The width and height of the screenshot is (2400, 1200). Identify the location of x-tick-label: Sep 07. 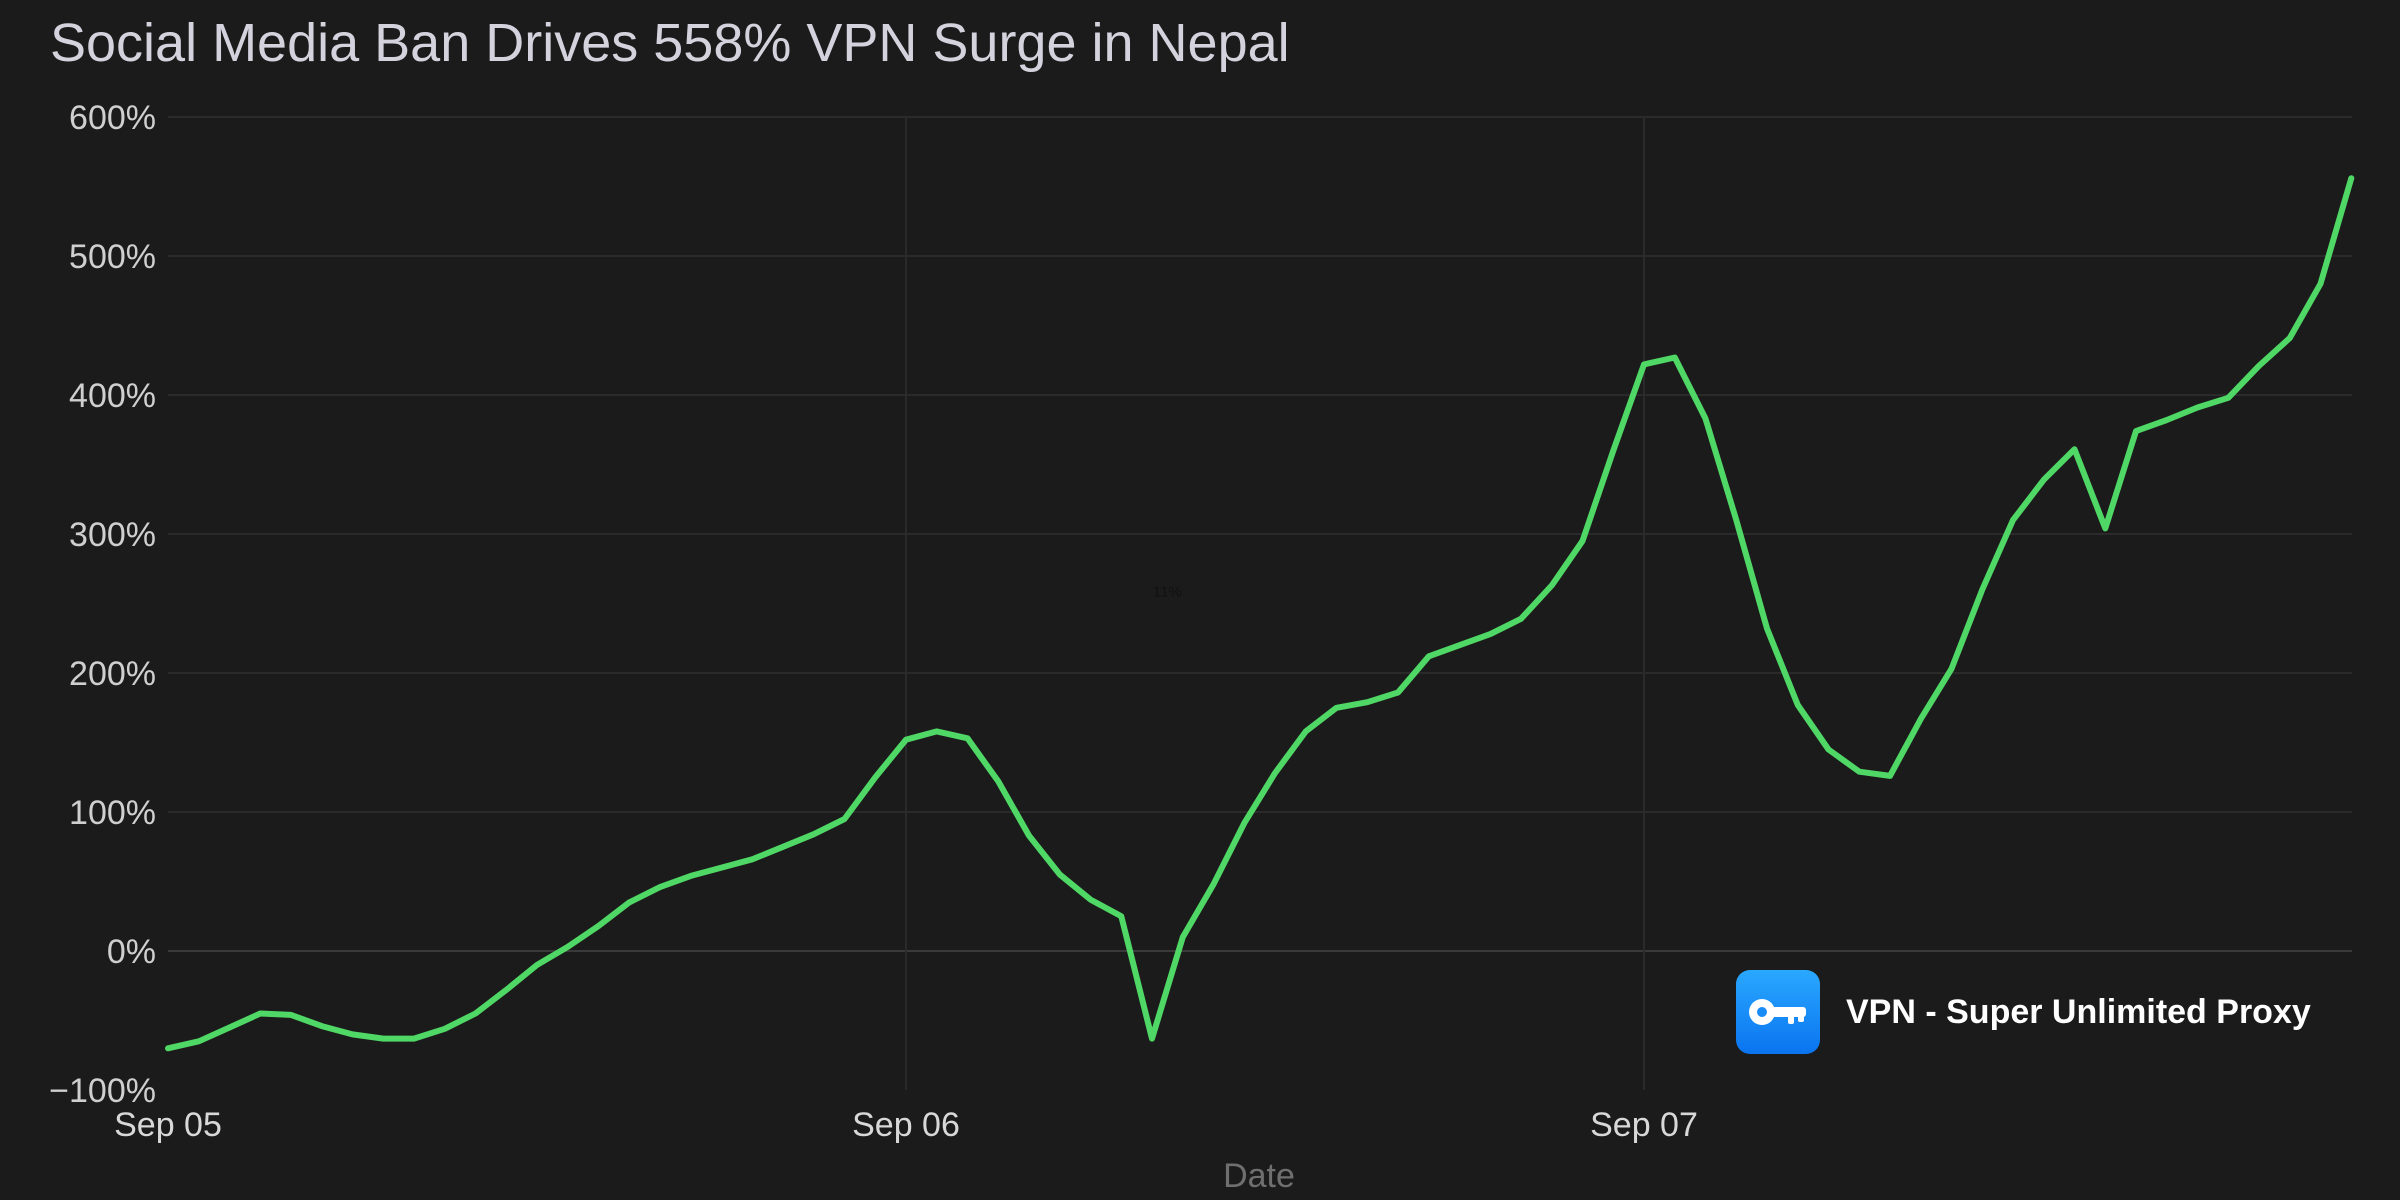
(1644, 1125).